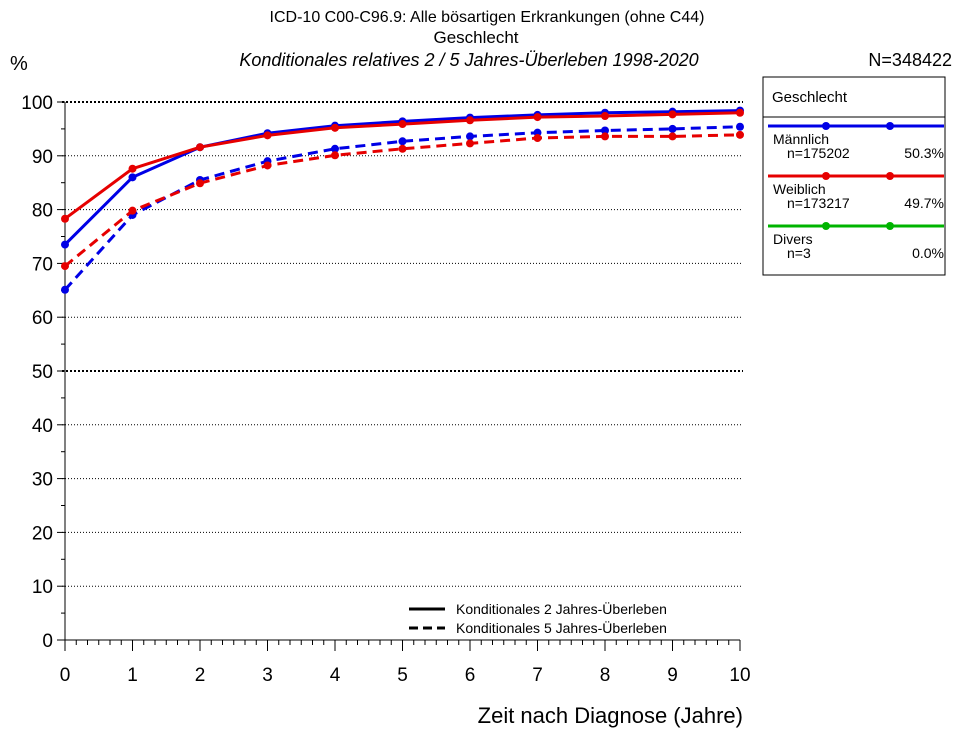 The height and width of the screenshot is (729, 955). What do you see at coordinates (810, 97) in the screenshot?
I see `legend-title: Geschlecht` at bounding box center [810, 97].